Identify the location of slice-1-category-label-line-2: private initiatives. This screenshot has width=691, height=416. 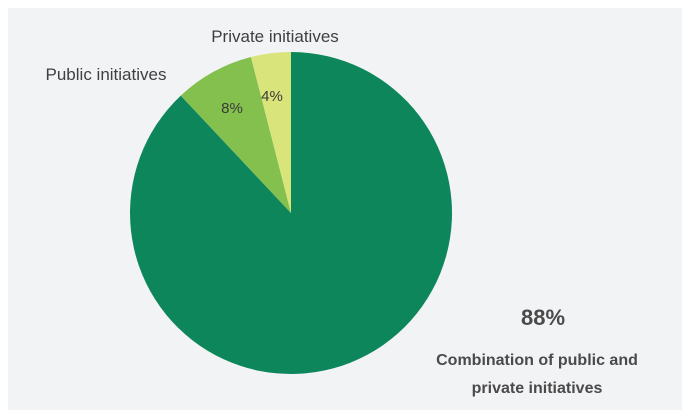
(537, 388).